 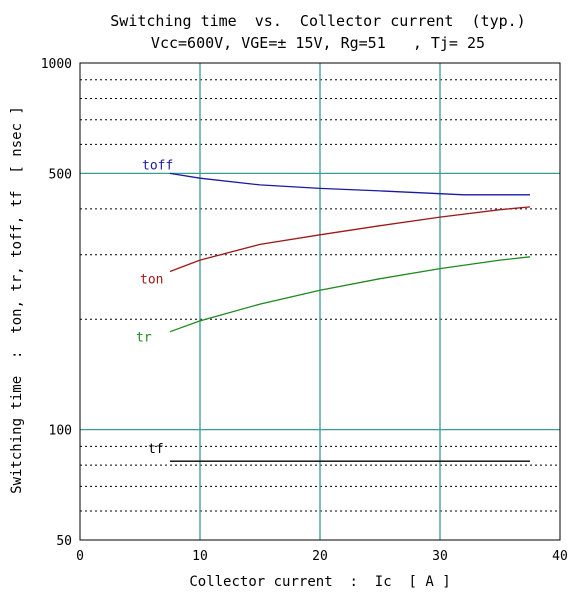 What do you see at coordinates (318, 43) in the screenshot?
I see `chart-subtitle: Vcc=600V, VGE=± 15V, Rg=51 , Tj= 25` at bounding box center [318, 43].